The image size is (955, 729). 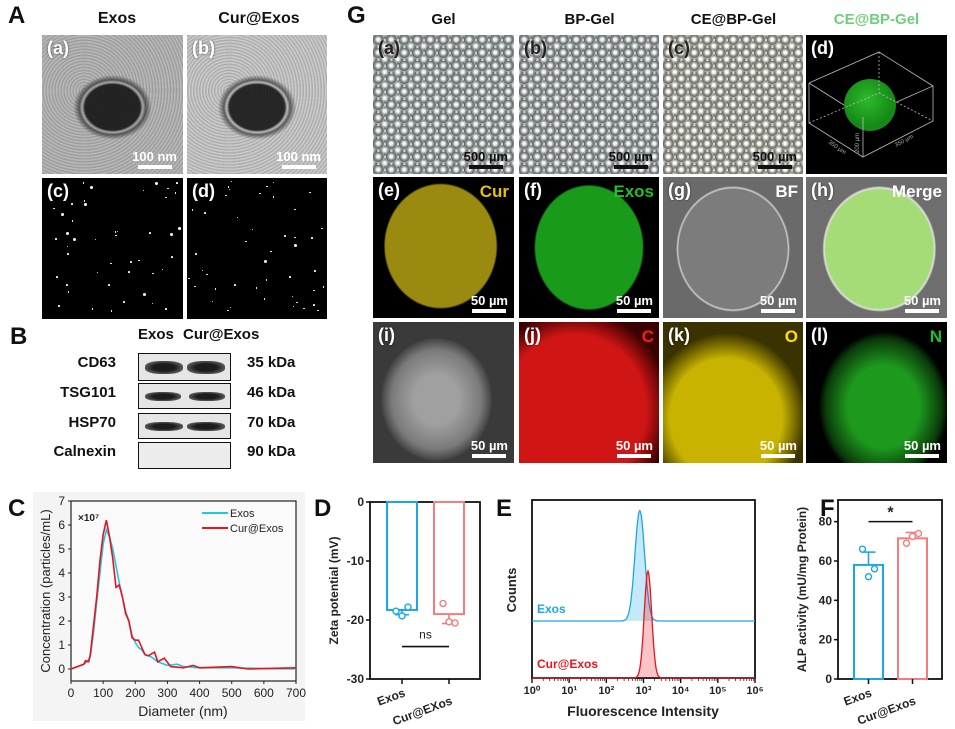 What do you see at coordinates (494, 191) in the screenshot?
I see `channel-label: Cur` at bounding box center [494, 191].